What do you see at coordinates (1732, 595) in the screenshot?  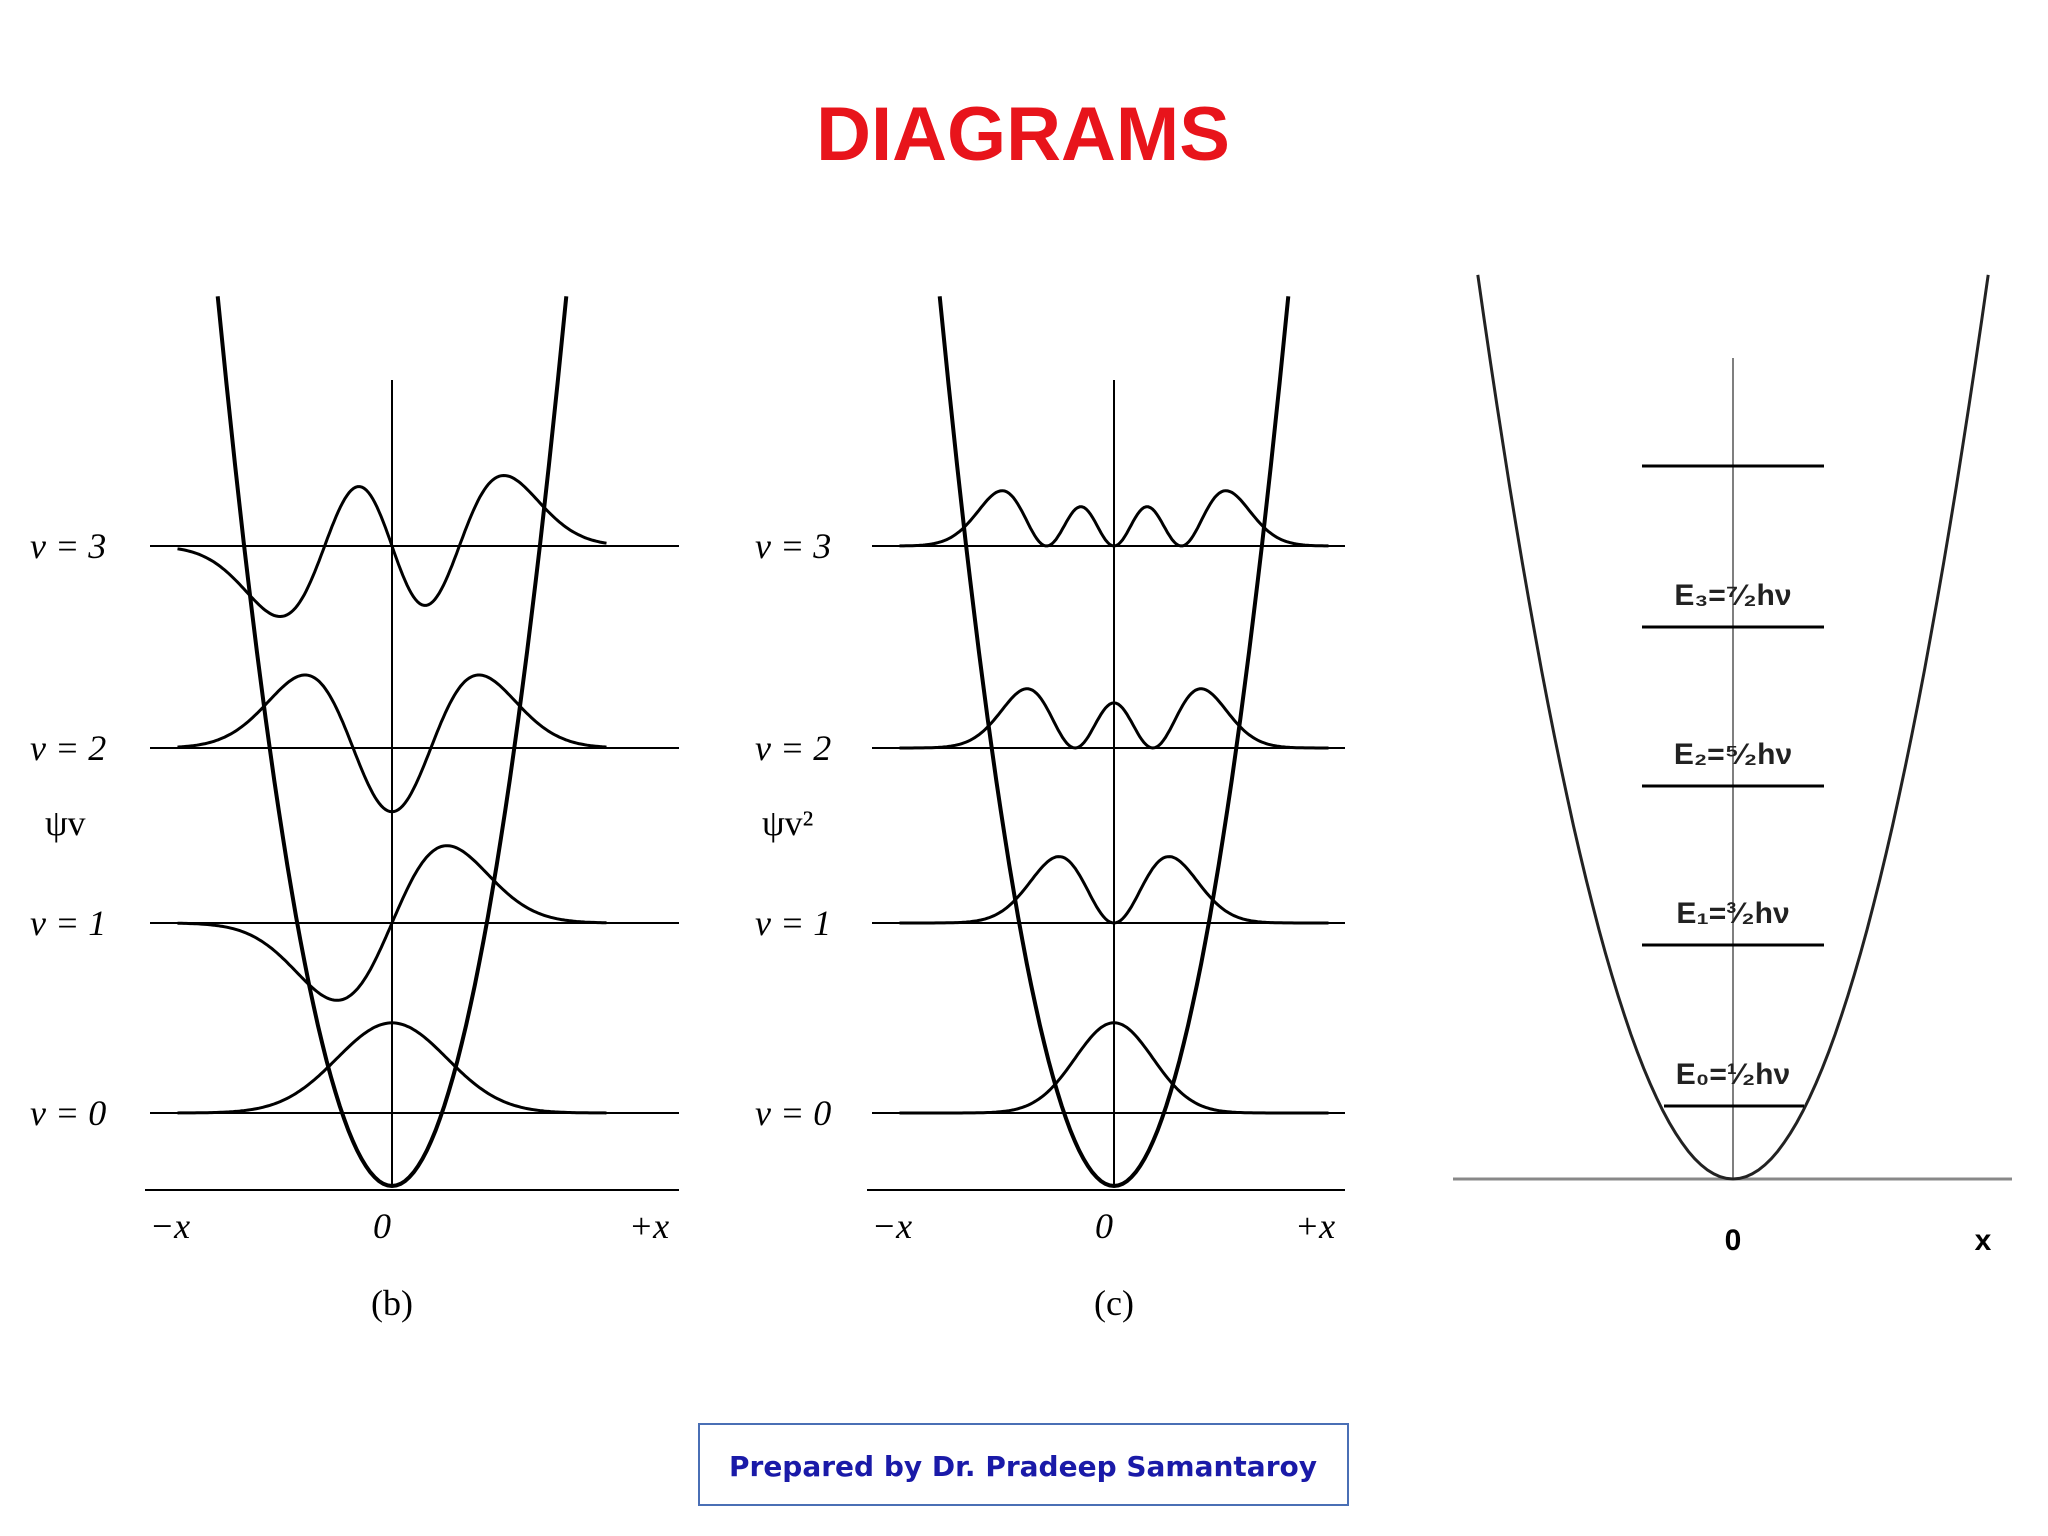 I see `energy-label: E₃=⁷⁄₂hν` at bounding box center [1732, 595].